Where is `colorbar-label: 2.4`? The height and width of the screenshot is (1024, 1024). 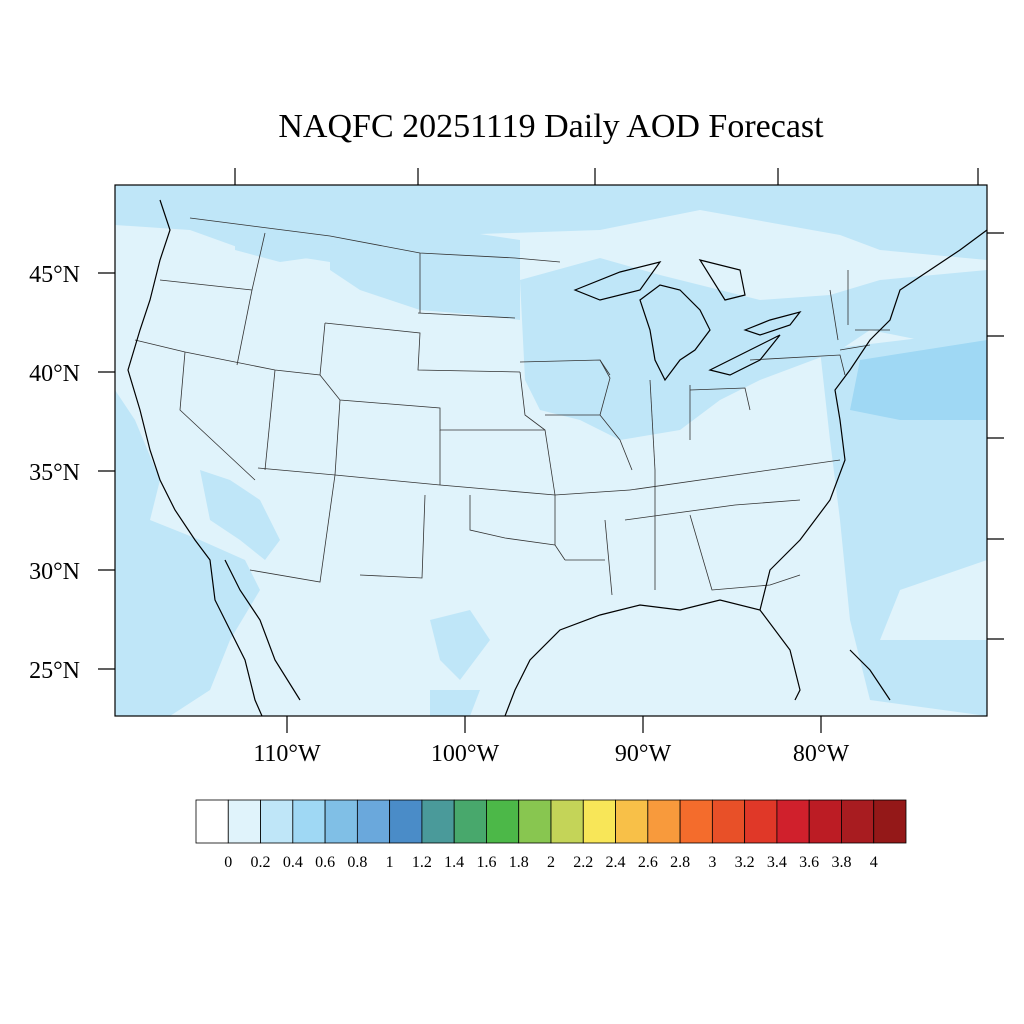
colorbar-label: 2.4 is located at coordinates (616, 862).